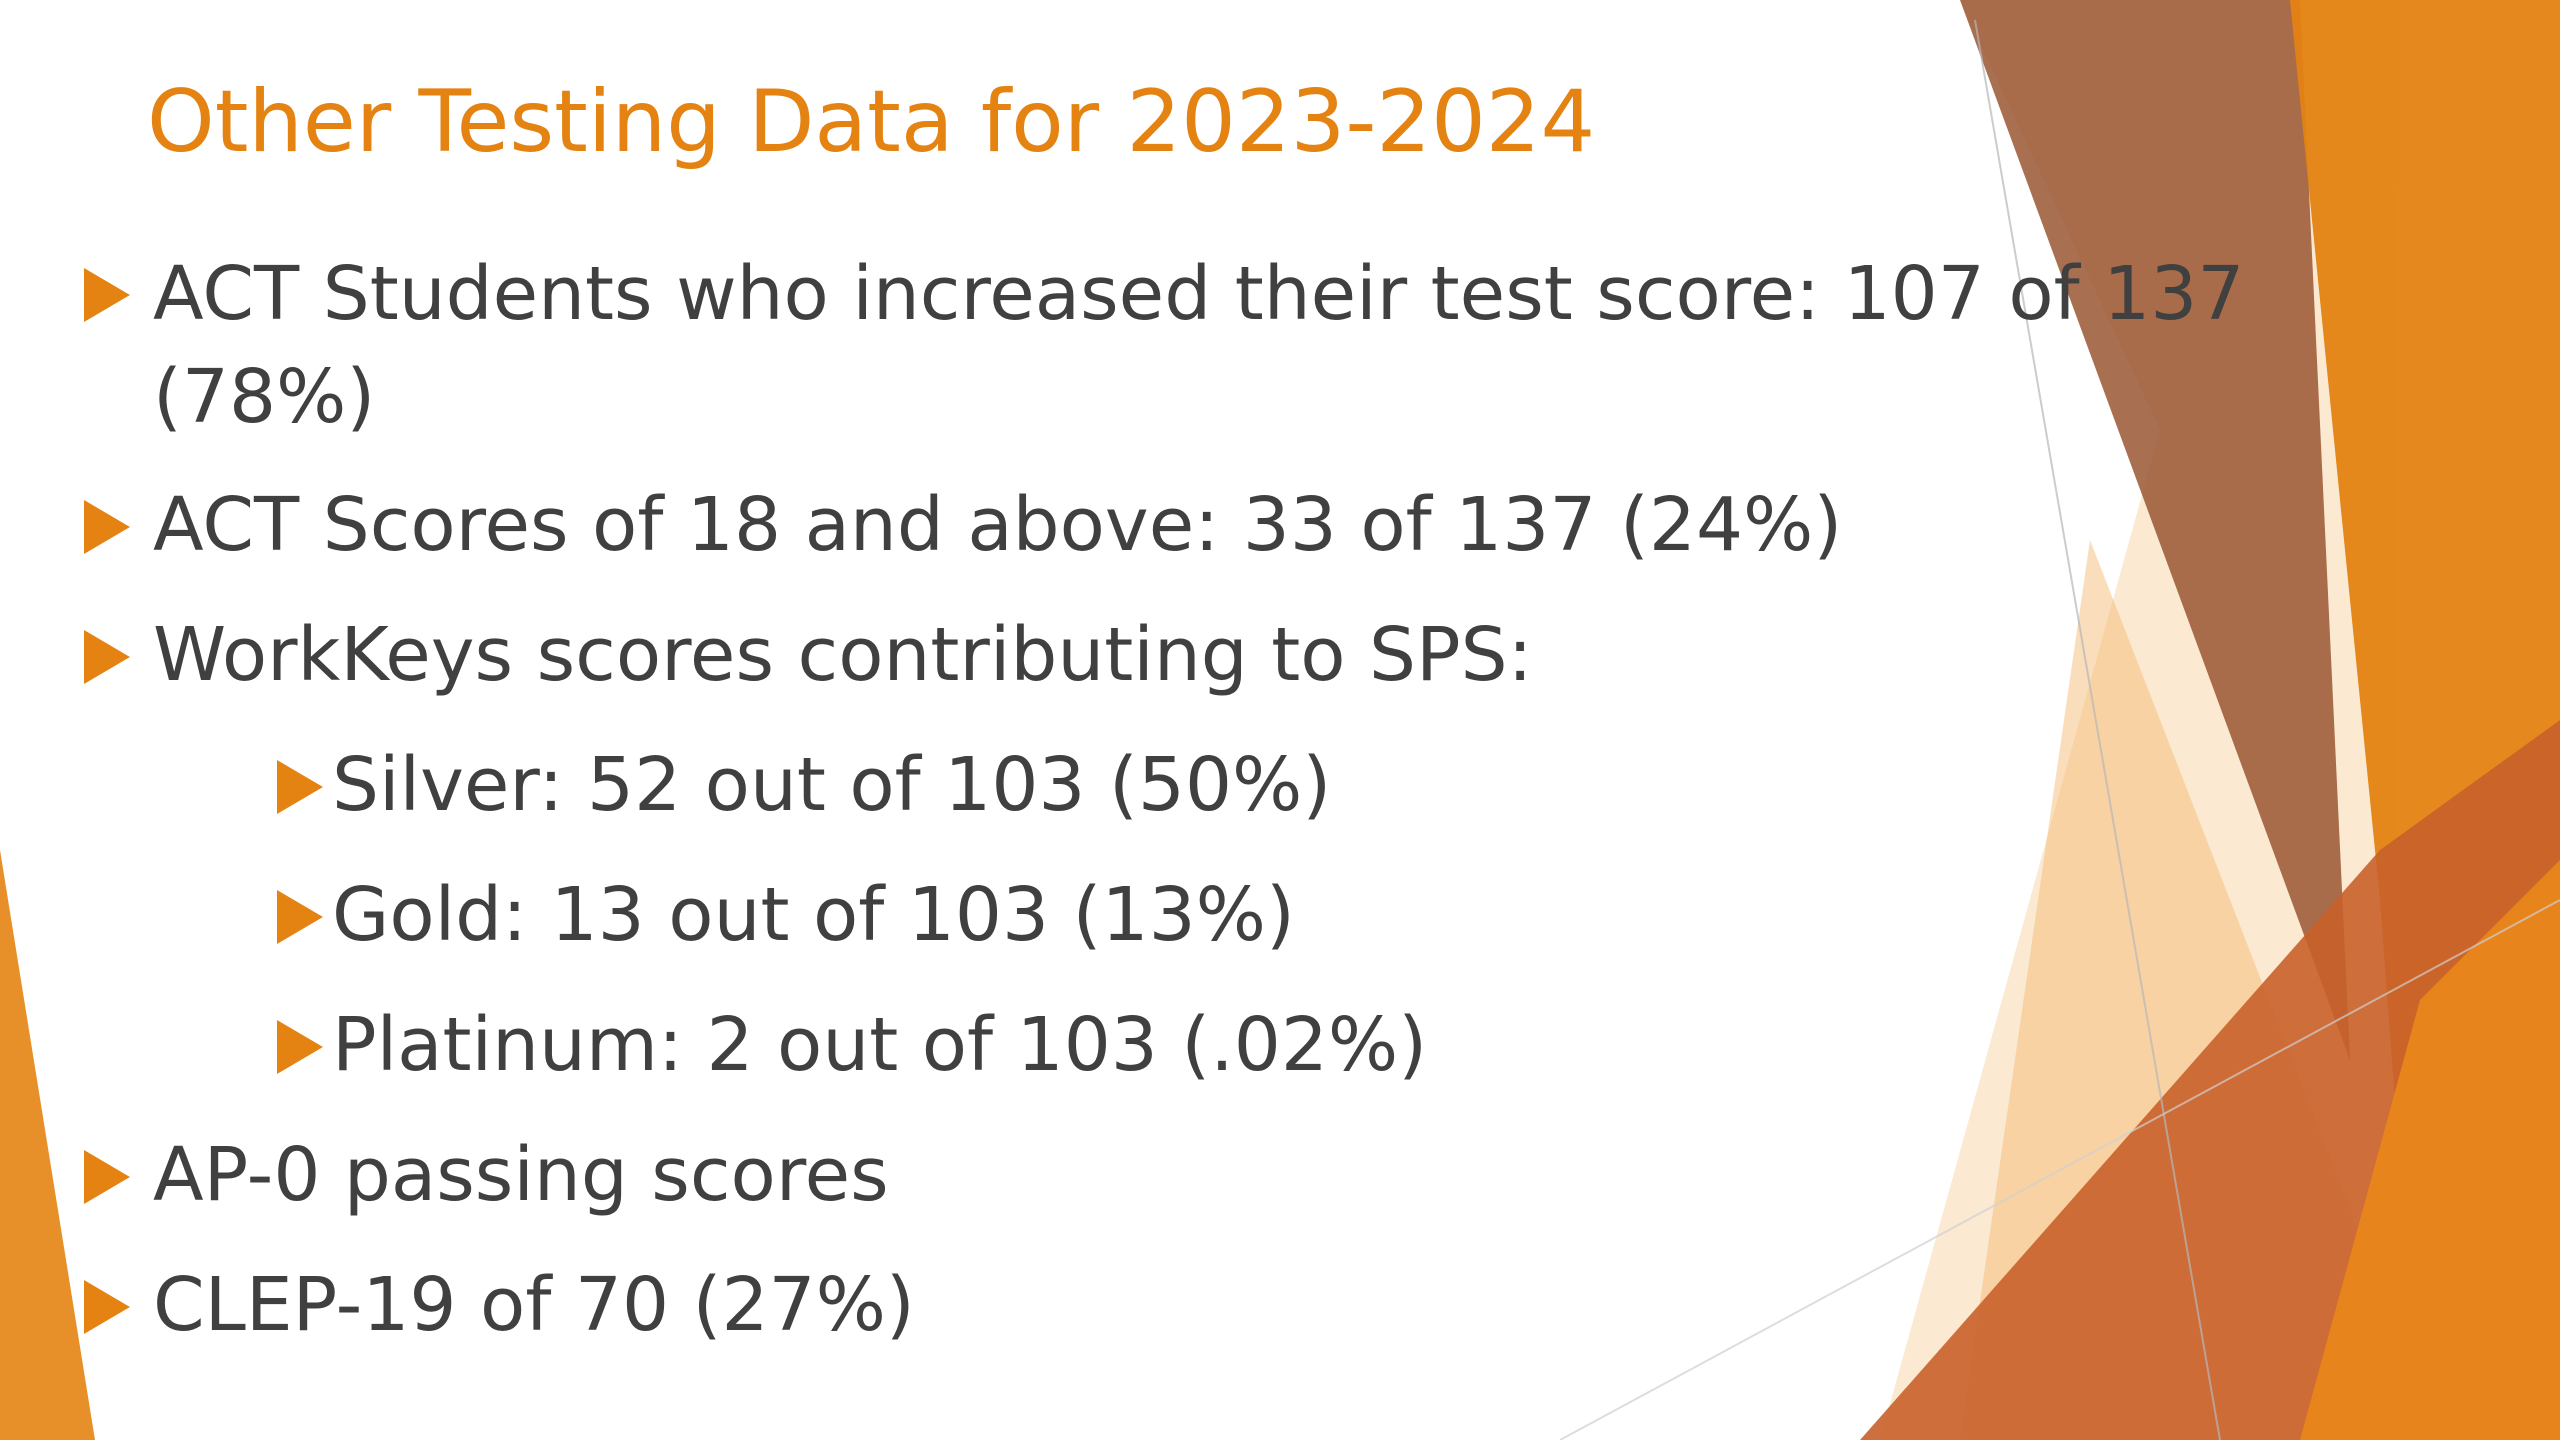 This screenshot has width=2560, height=1440. What do you see at coordinates (813, 915) in the screenshot?
I see `bullet-text: Gold: 13 out of 103 (13%)` at bounding box center [813, 915].